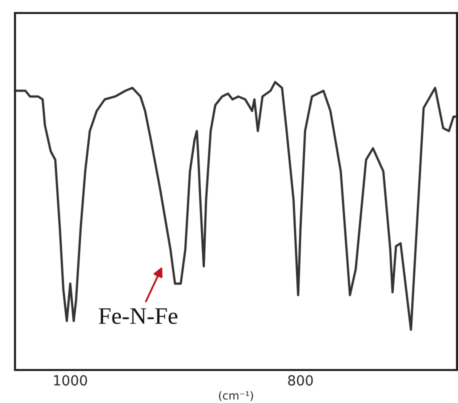 Image resolution: width=458 pixels, height=403 pixels. What do you see at coordinates (236, 396) in the screenshot?
I see `x-axis-title: (cm⁻¹)` at bounding box center [236, 396].